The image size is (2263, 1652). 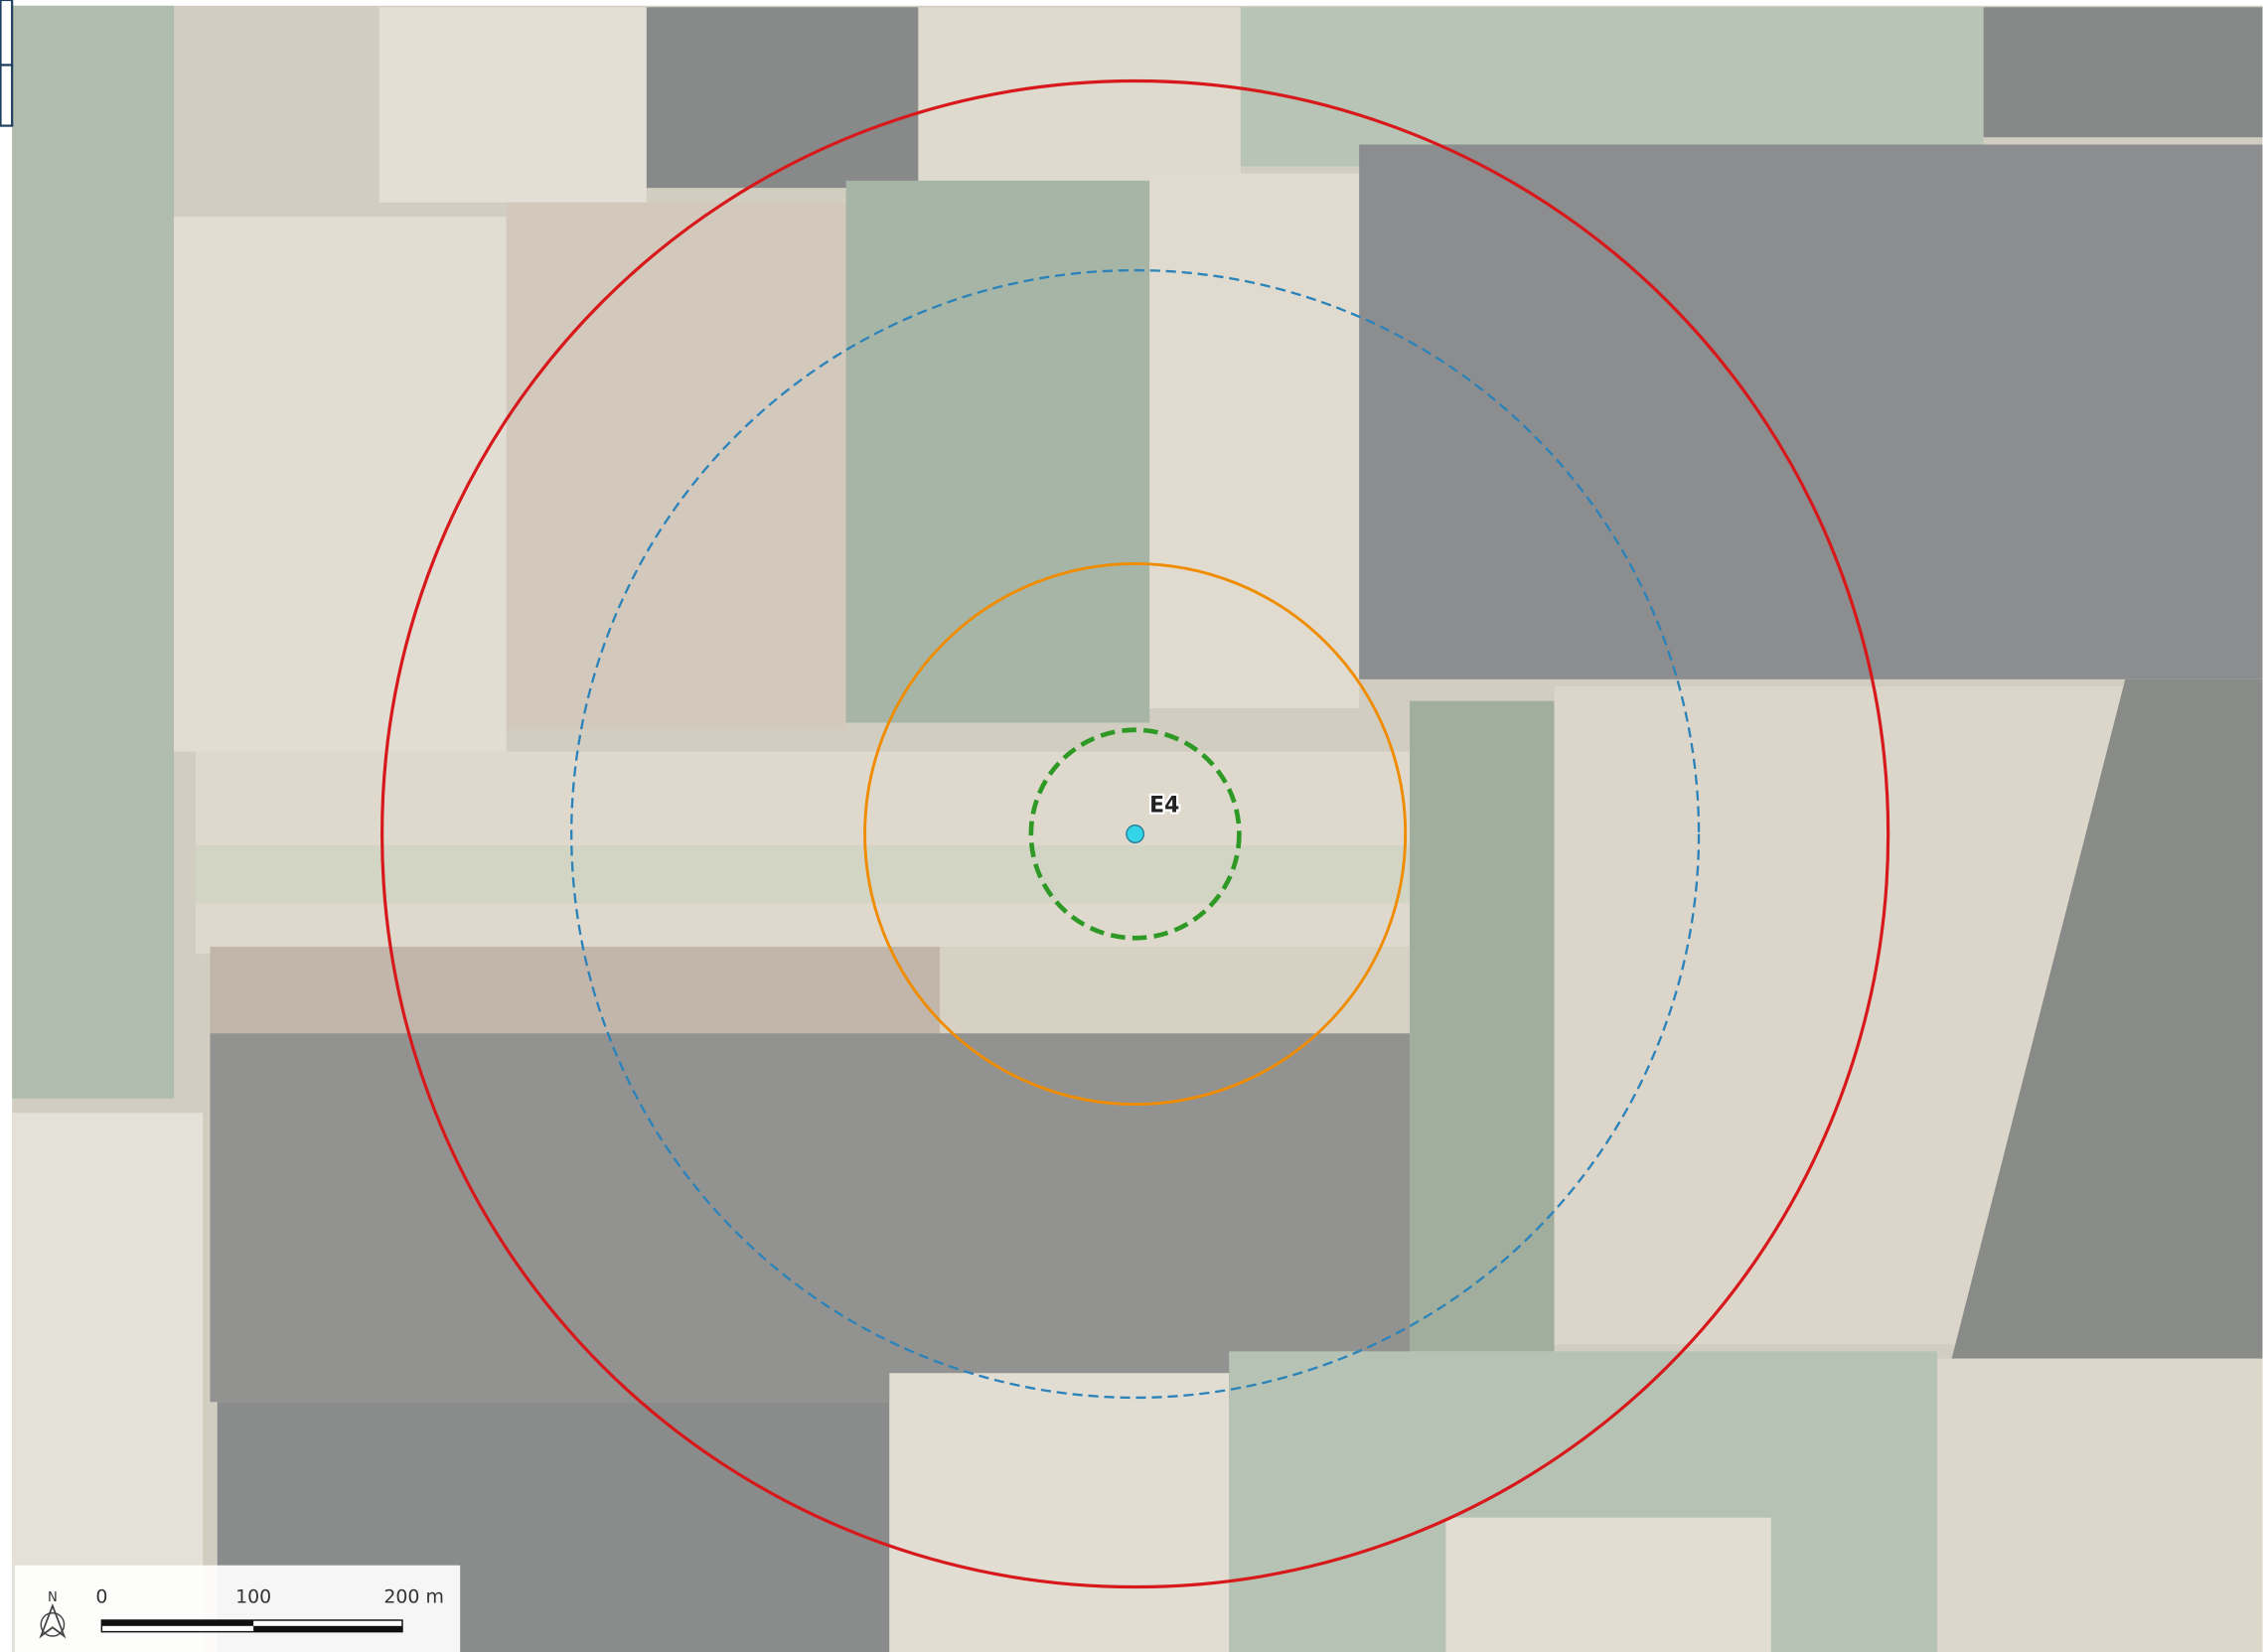 What do you see at coordinates (53, 1598) in the screenshot?
I see `north-label: N` at bounding box center [53, 1598].